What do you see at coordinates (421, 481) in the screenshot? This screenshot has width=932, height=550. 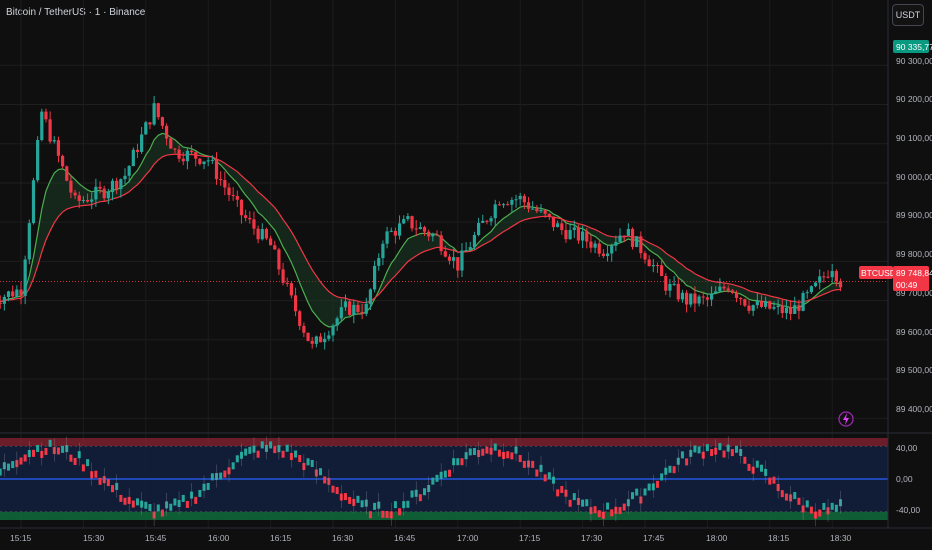 I see `oscillator-bars` at bounding box center [421, 481].